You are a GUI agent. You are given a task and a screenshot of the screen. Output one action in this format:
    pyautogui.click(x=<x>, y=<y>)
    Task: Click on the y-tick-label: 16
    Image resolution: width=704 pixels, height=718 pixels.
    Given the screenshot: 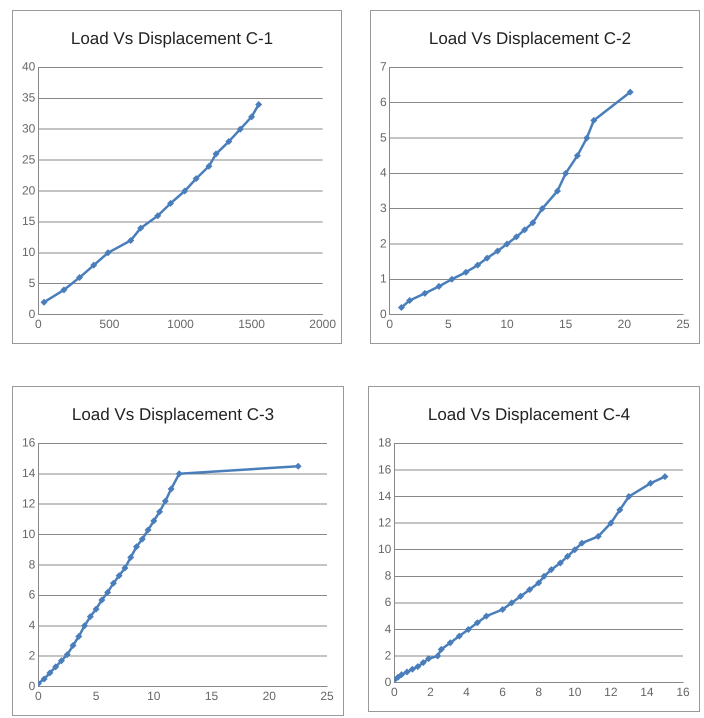 What is the action you would take?
    pyautogui.click(x=29, y=443)
    